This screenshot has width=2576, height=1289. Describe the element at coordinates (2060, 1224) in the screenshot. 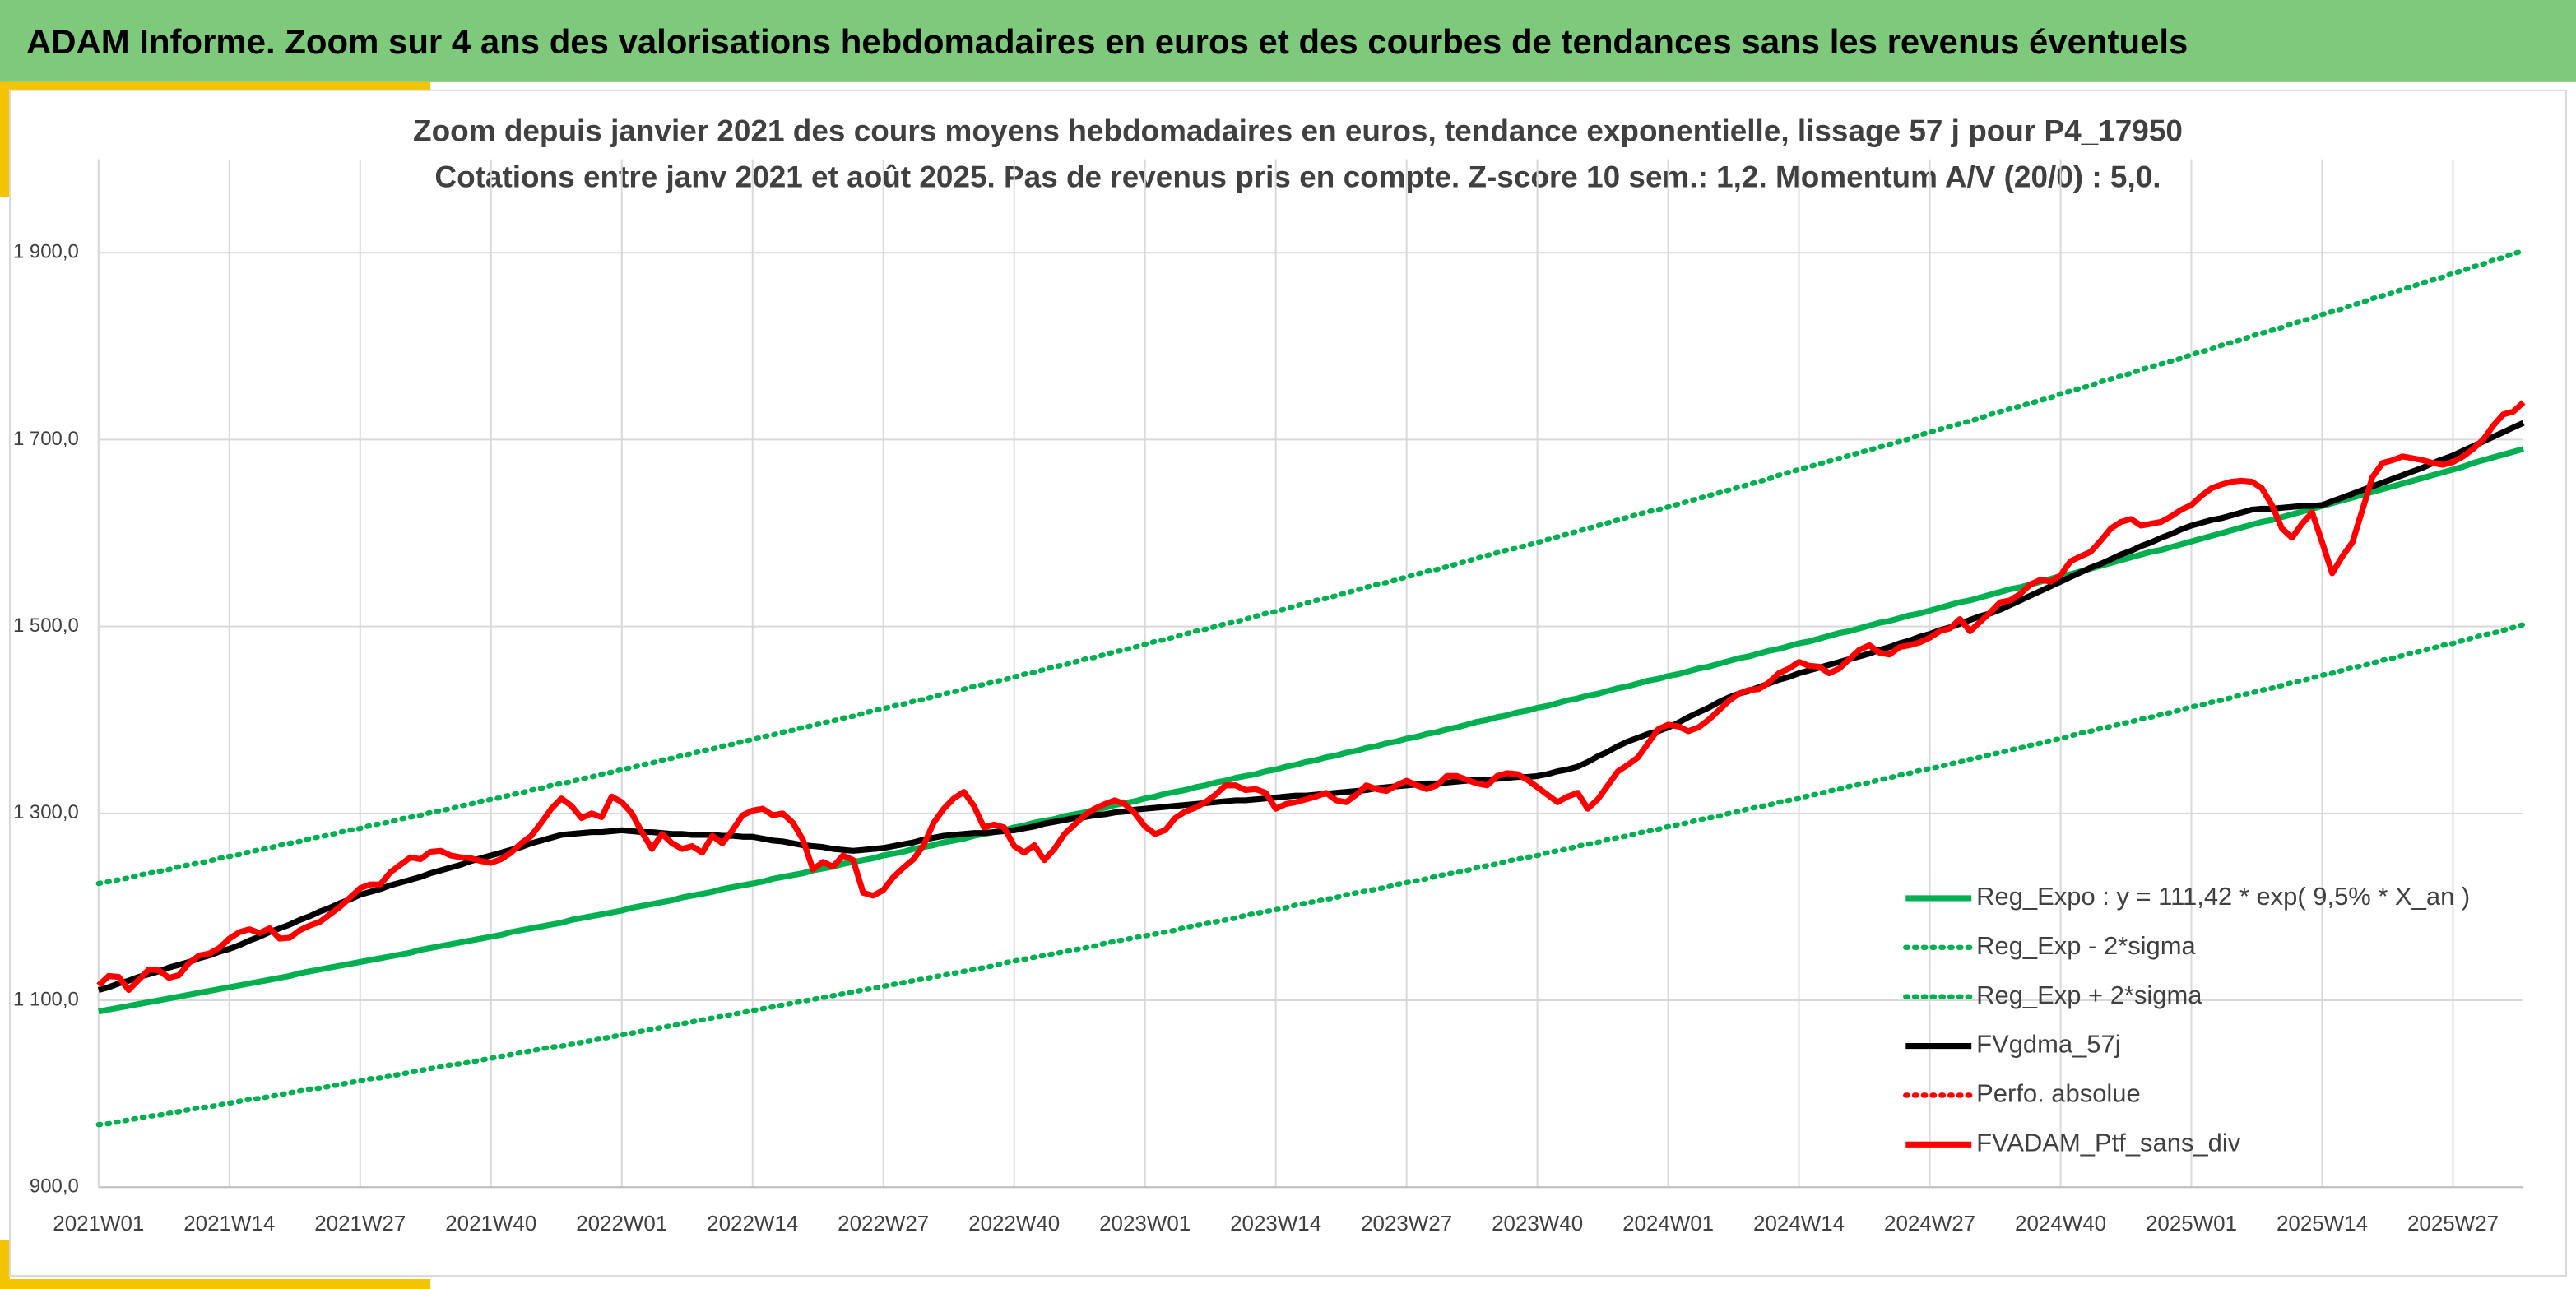

I see `x-tick-label: 2024W40` at that location.